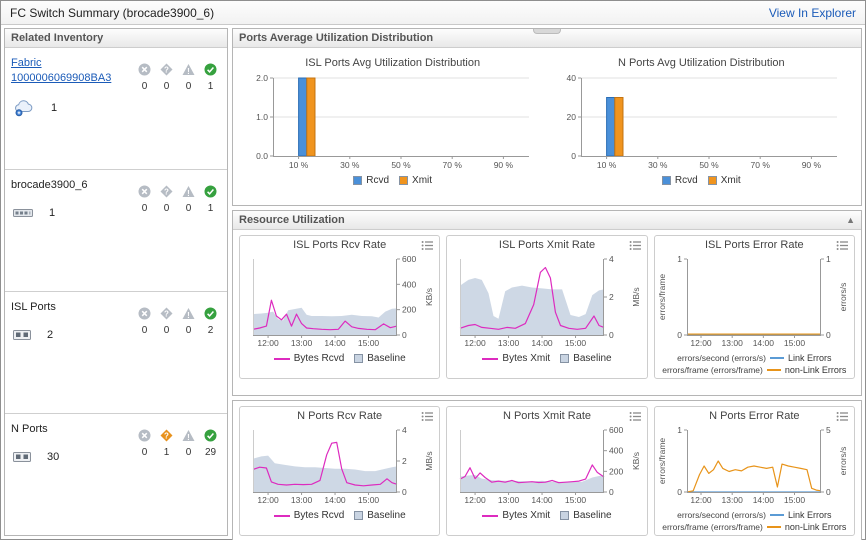 Image resolution: width=866 pixels, height=540 pixels. Describe the element at coordinates (712, 370) in the screenshot. I see `legend-axis-label: errors/frame (errors/frame)` at that location.